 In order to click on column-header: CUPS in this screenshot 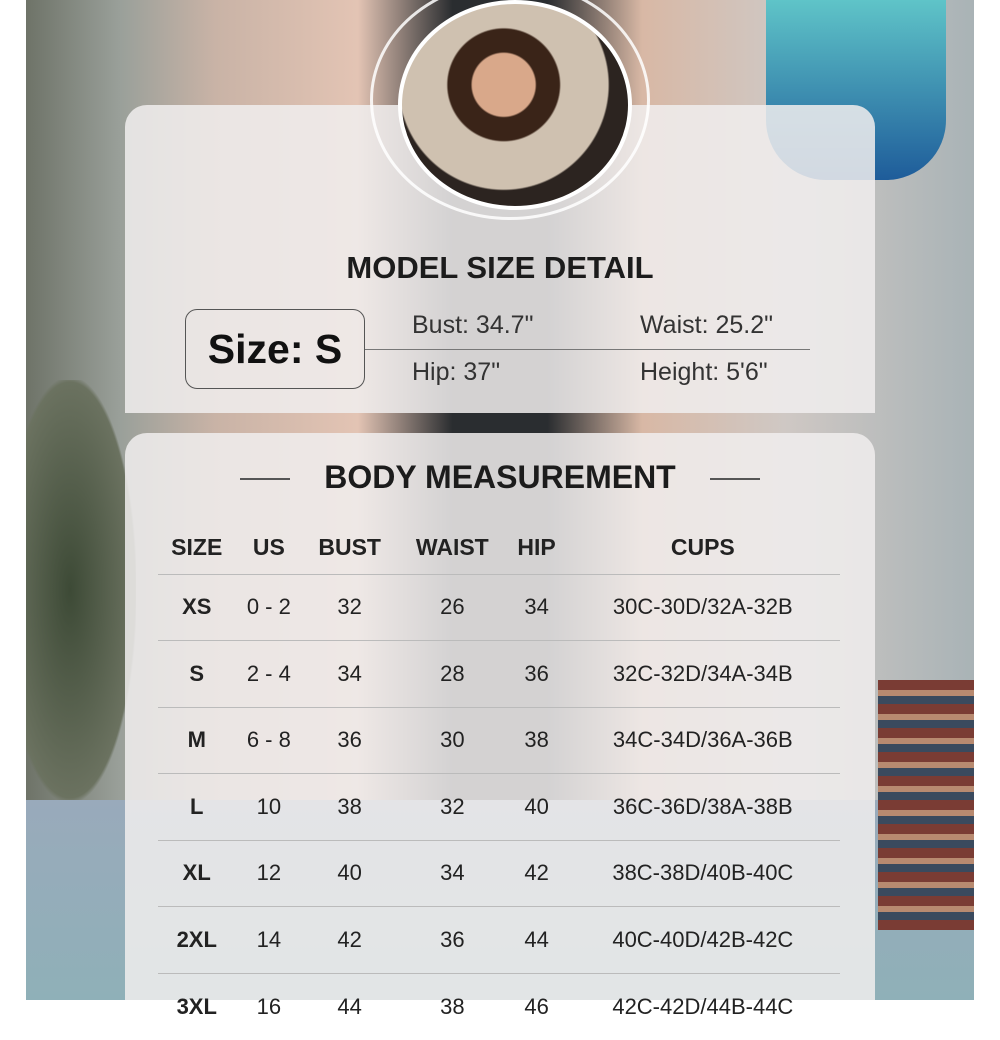, I will do `click(702, 547)`.